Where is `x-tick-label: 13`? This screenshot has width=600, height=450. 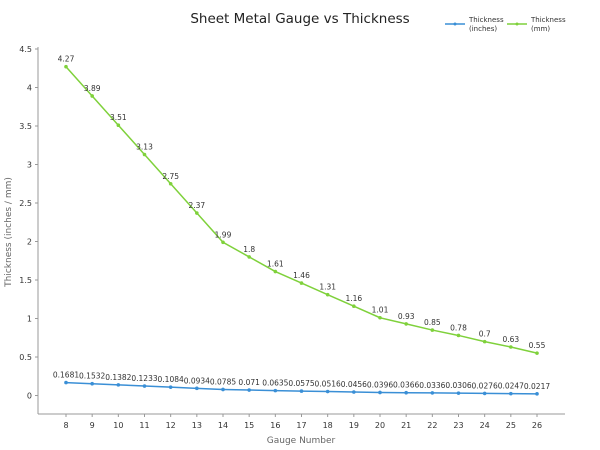 x-tick-label: 13 is located at coordinates (197, 425).